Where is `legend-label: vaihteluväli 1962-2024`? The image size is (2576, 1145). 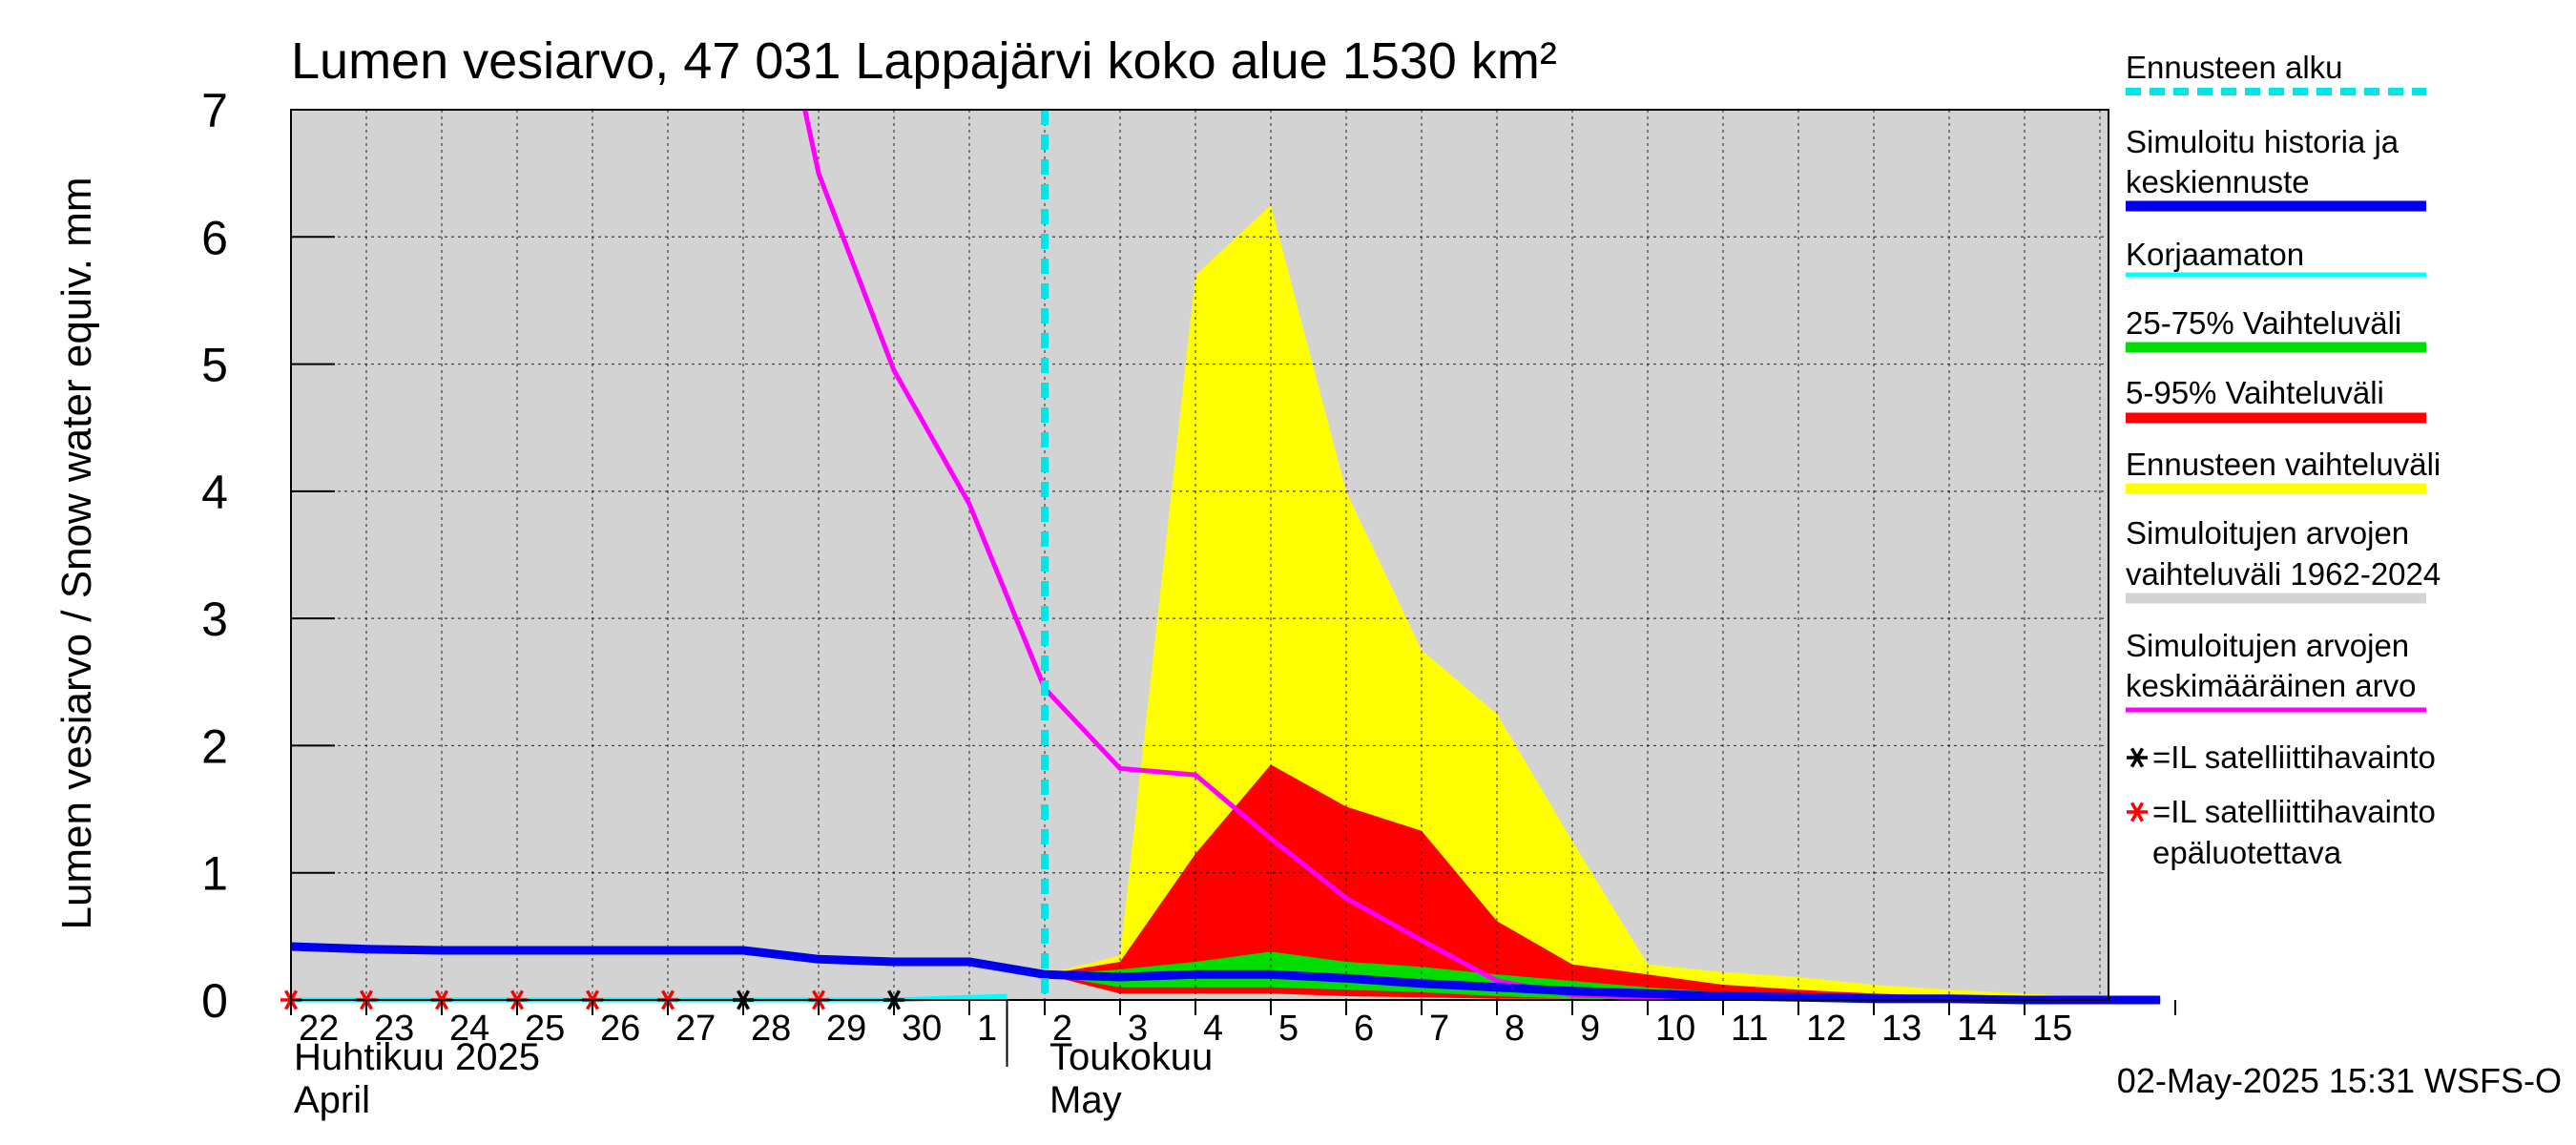
legend-label: vaihteluväli 1962-2024 is located at coordinates (2283, 574).